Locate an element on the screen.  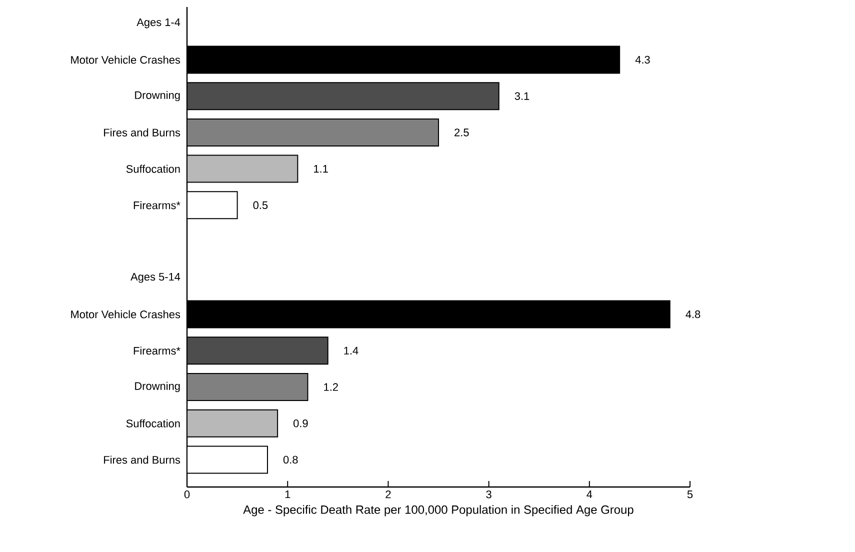
x-tick-label: 5 is located at coordinates (690, 494).